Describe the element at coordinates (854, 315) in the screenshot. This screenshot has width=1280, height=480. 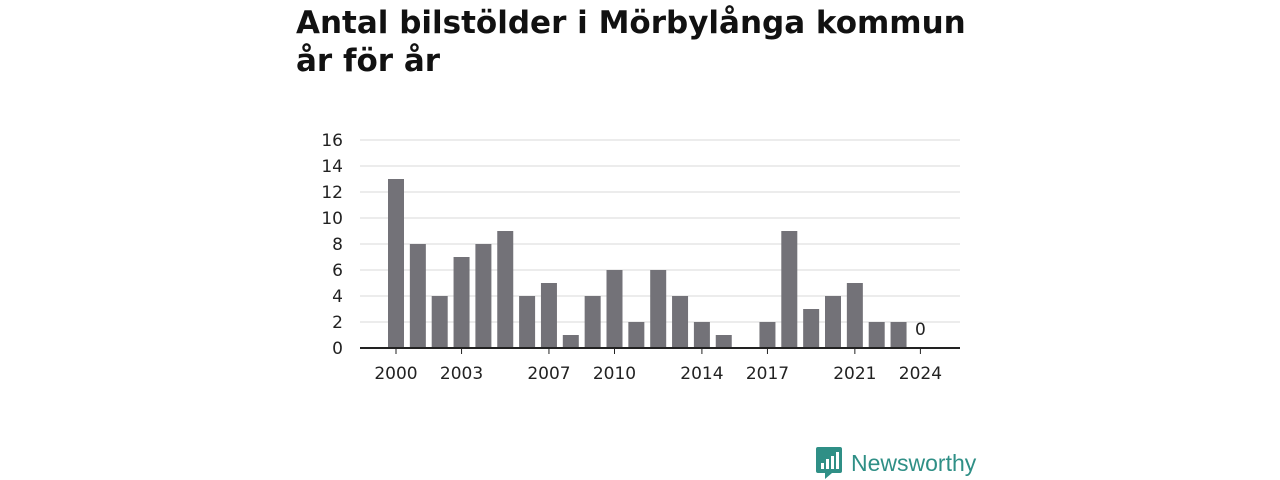
I see `bar-2021` at that location.